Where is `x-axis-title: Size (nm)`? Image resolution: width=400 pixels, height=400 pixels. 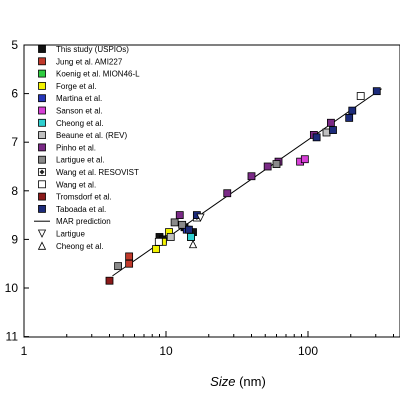
x-axis-title: Size (nm) is located at coordinates (238, 381).